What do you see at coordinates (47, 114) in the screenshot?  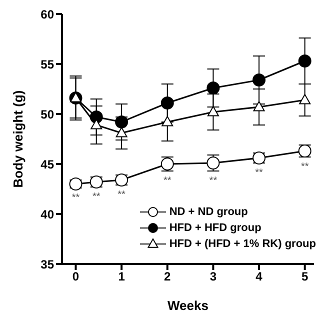 I see `y-tick-label: 50` at bounding box center [47, 114].